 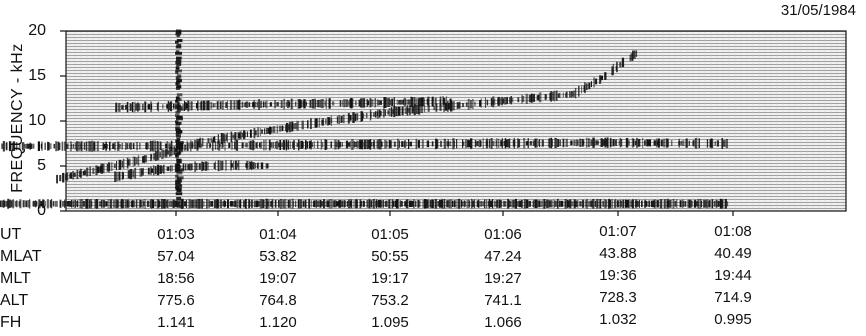 What do you see at coordinates (14, 300) in the screenshot?
I see `row-label-alt: ALT` at bounding box center [14, 300].